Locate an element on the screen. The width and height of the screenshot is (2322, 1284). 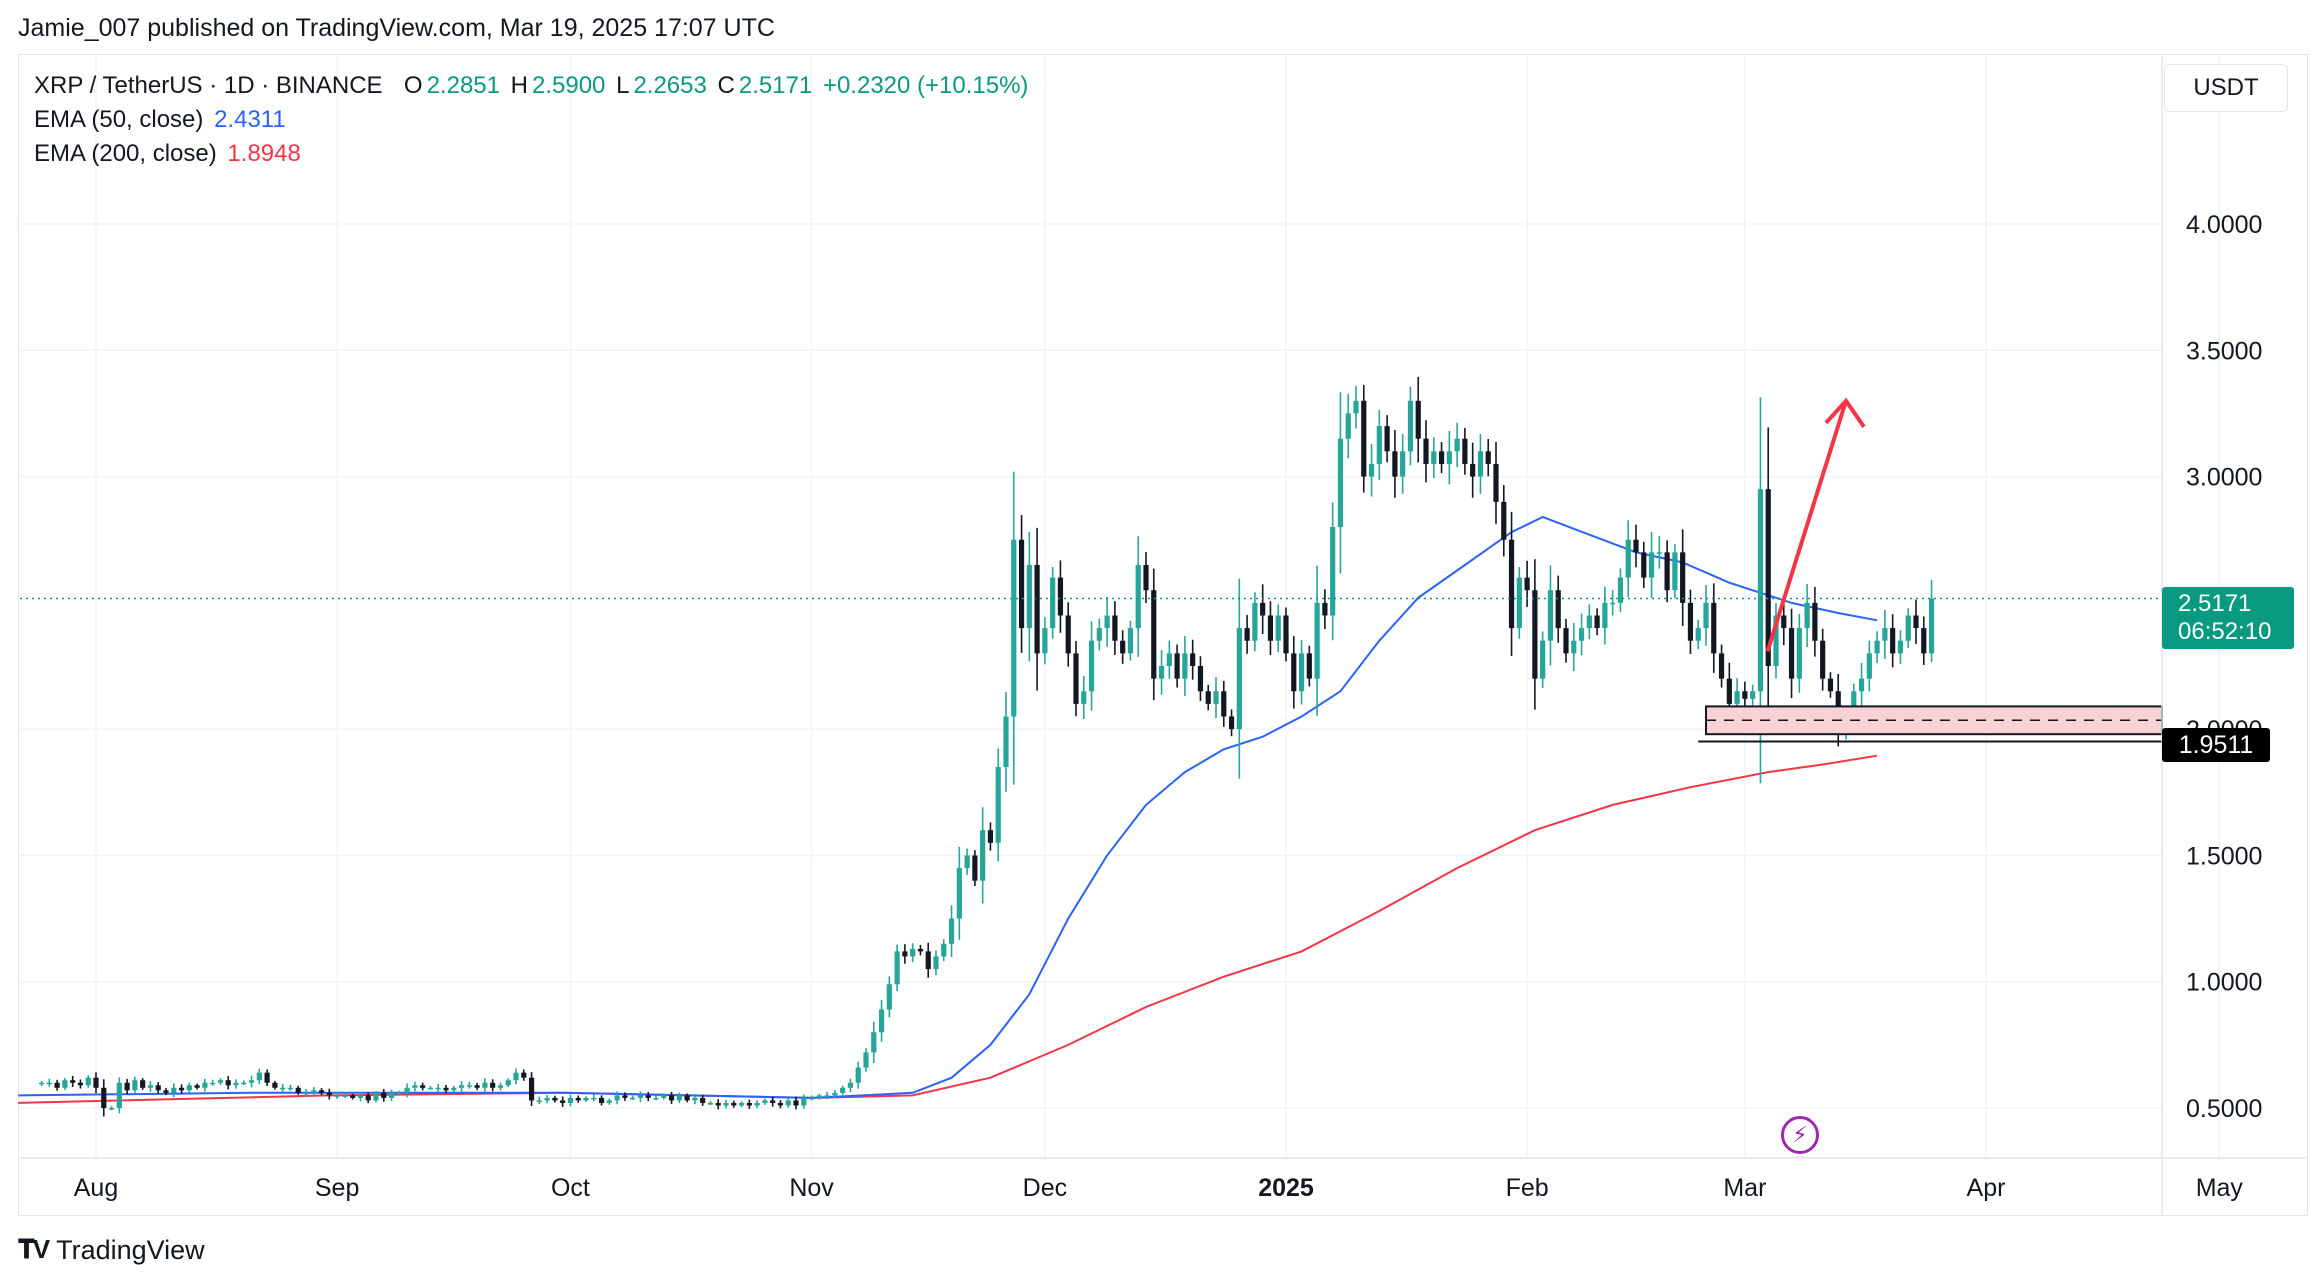
ema50-legend: EMA (50, close) 2.4311 is located at coordinates (162, 120).